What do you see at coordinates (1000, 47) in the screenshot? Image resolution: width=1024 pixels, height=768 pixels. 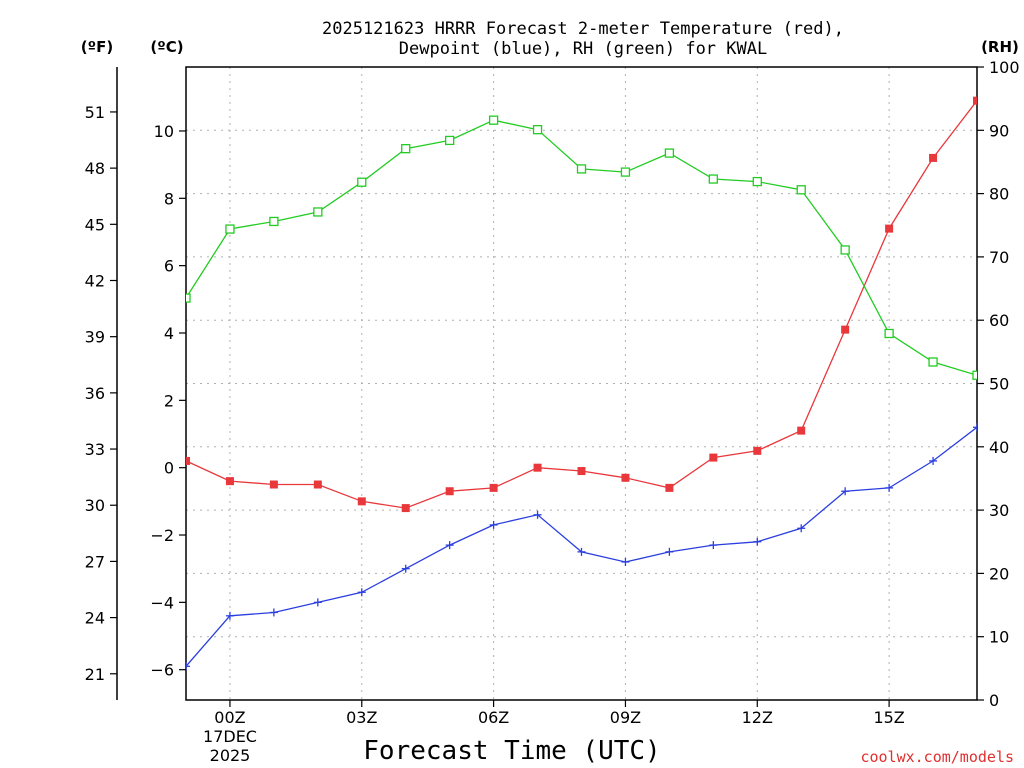 I see `right-axis-rh-unit: (RH)` at bounding box center [1000, 47].